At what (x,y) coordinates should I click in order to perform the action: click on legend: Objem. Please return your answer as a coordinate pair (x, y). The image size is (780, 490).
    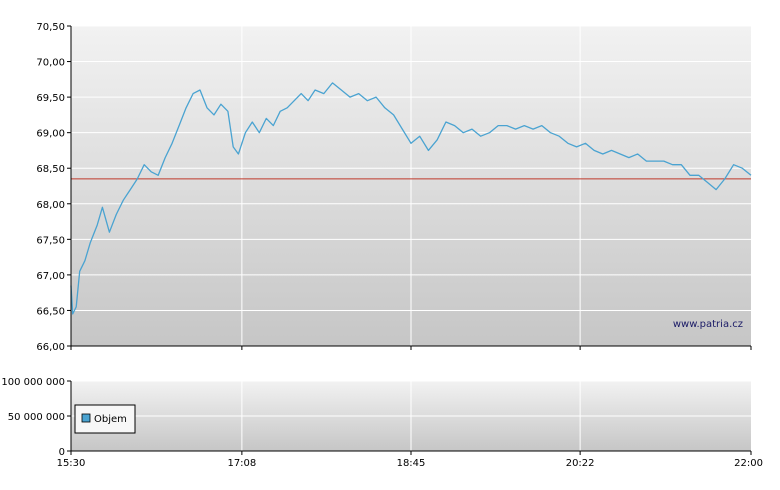
    Looking at the image, I should click on (105, 419).